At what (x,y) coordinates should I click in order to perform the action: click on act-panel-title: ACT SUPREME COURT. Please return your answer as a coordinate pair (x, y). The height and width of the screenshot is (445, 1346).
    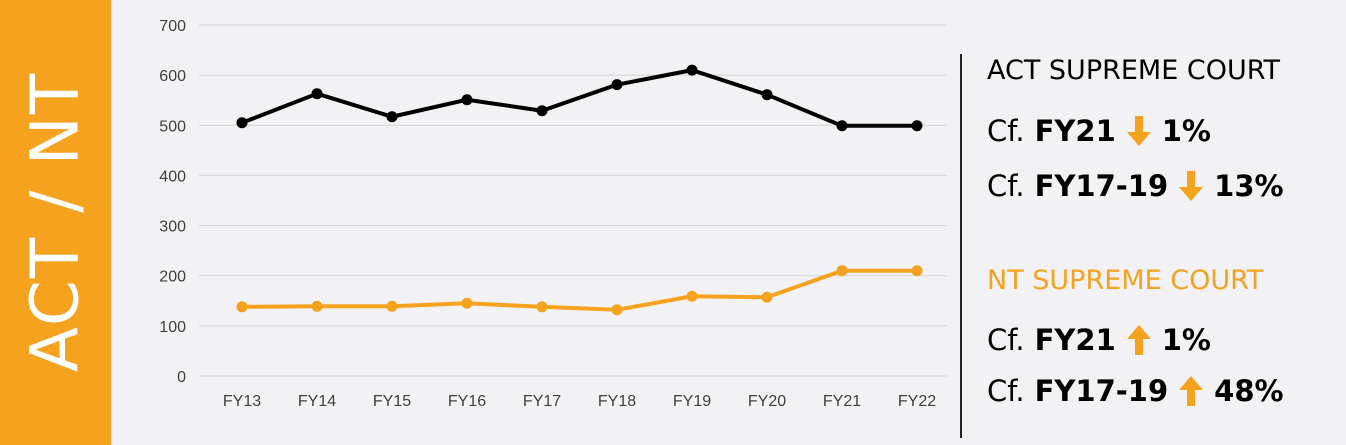
    Looking at the image, I should click on (1134, 70).